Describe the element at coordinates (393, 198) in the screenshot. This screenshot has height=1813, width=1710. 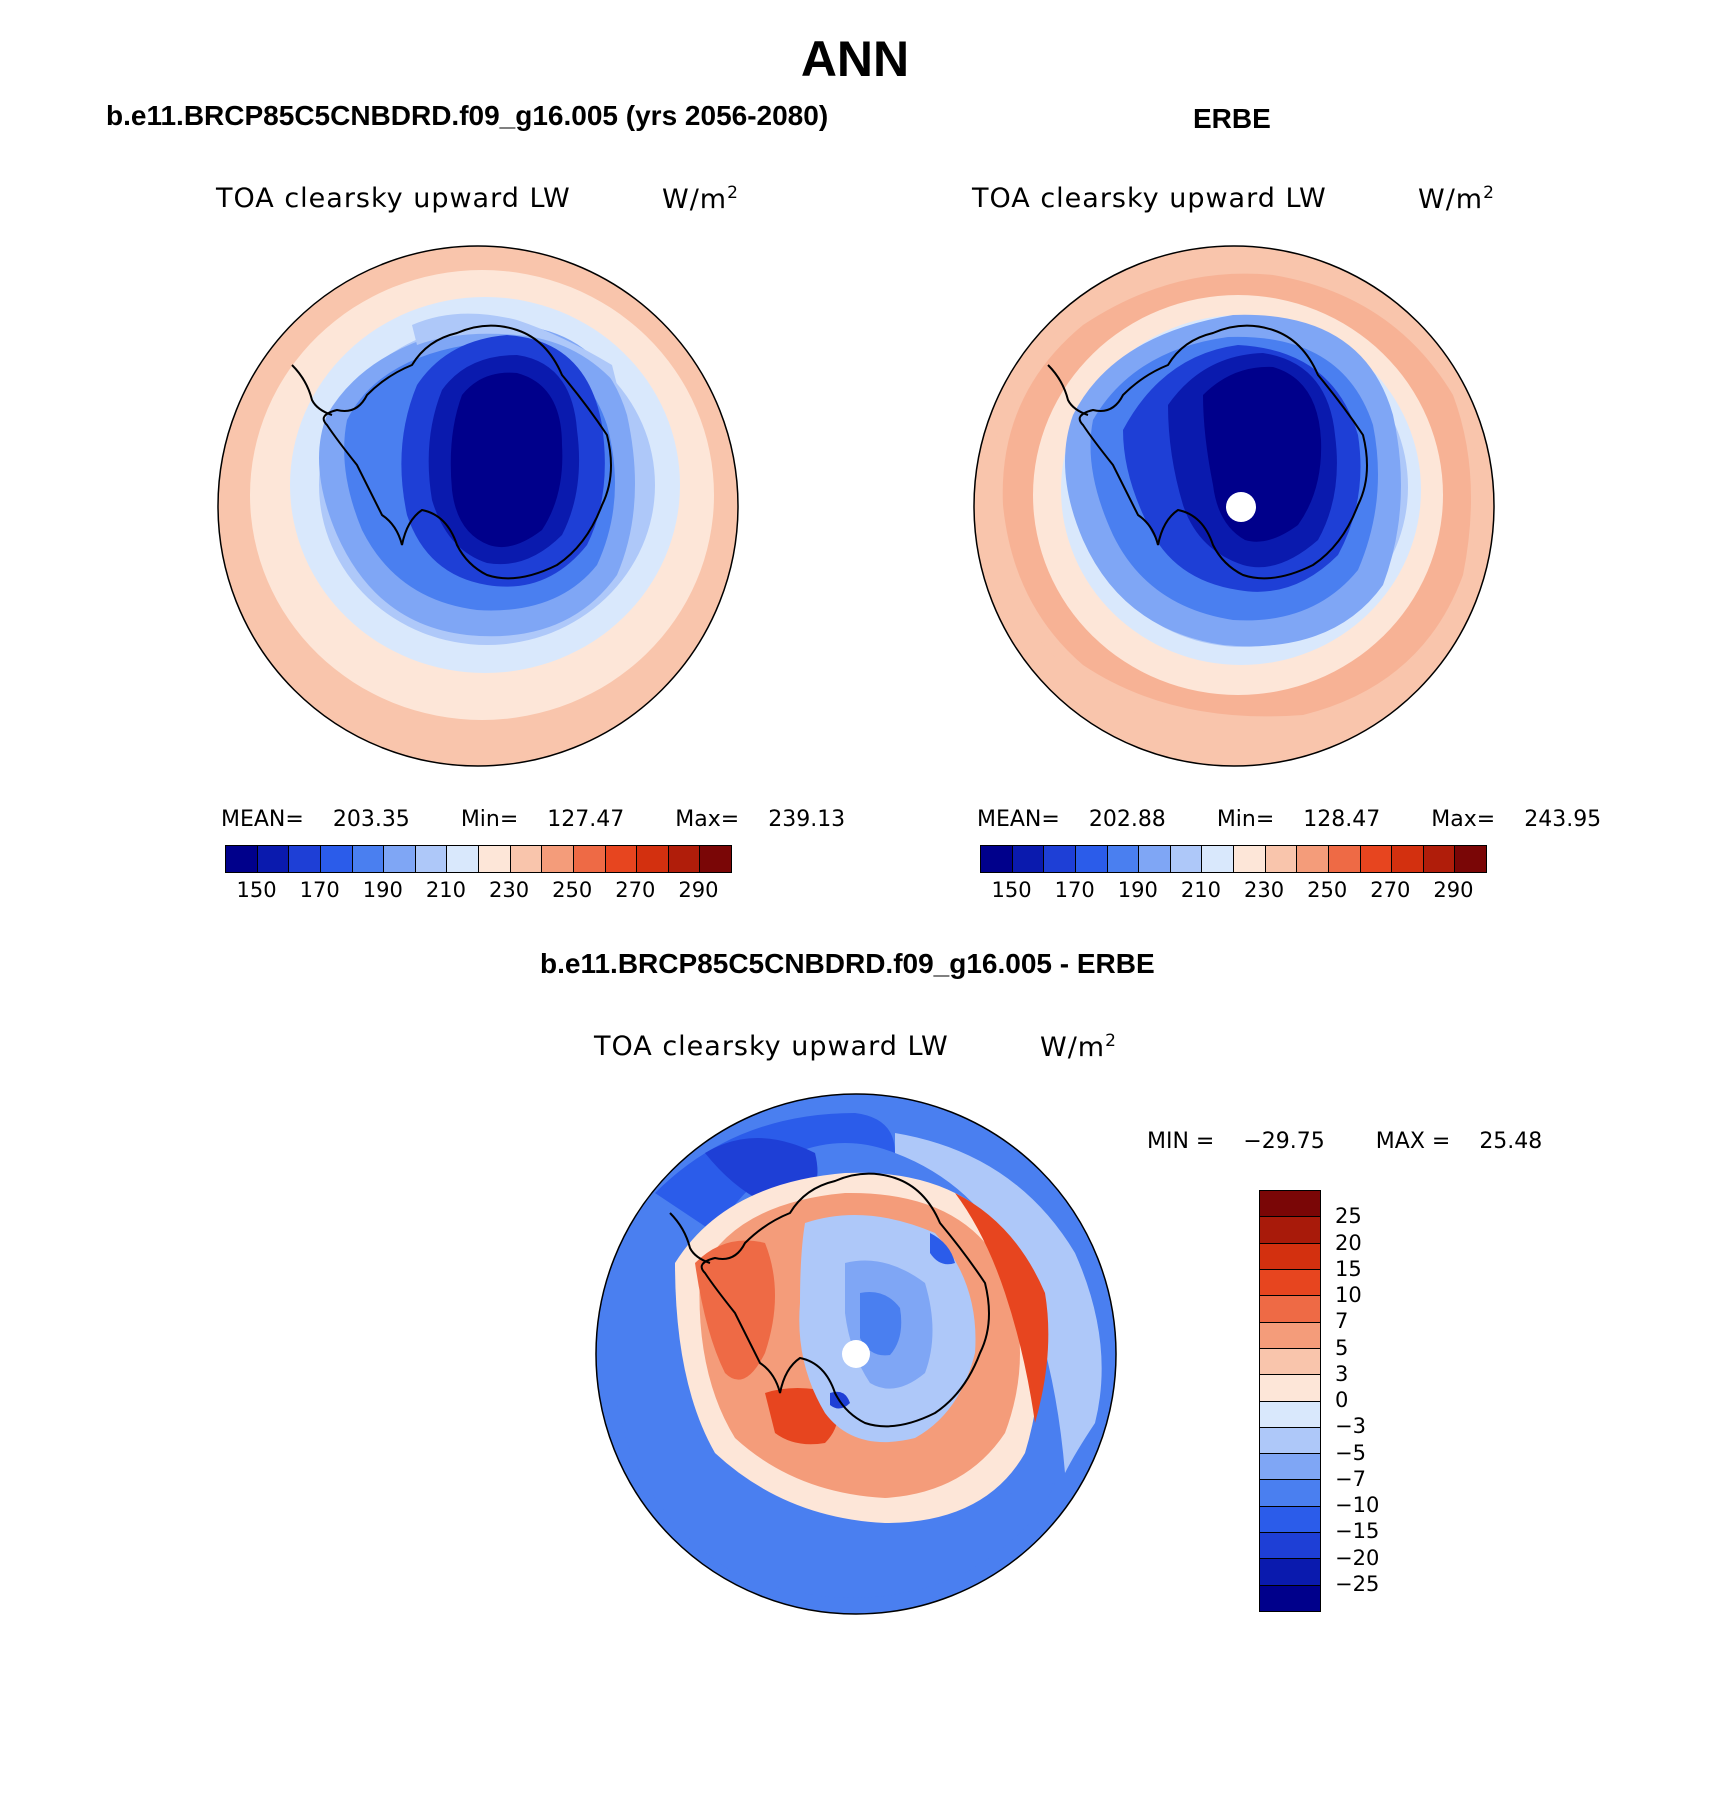
I see `model-variable-label: TOA clearsky upward LW` at that location.